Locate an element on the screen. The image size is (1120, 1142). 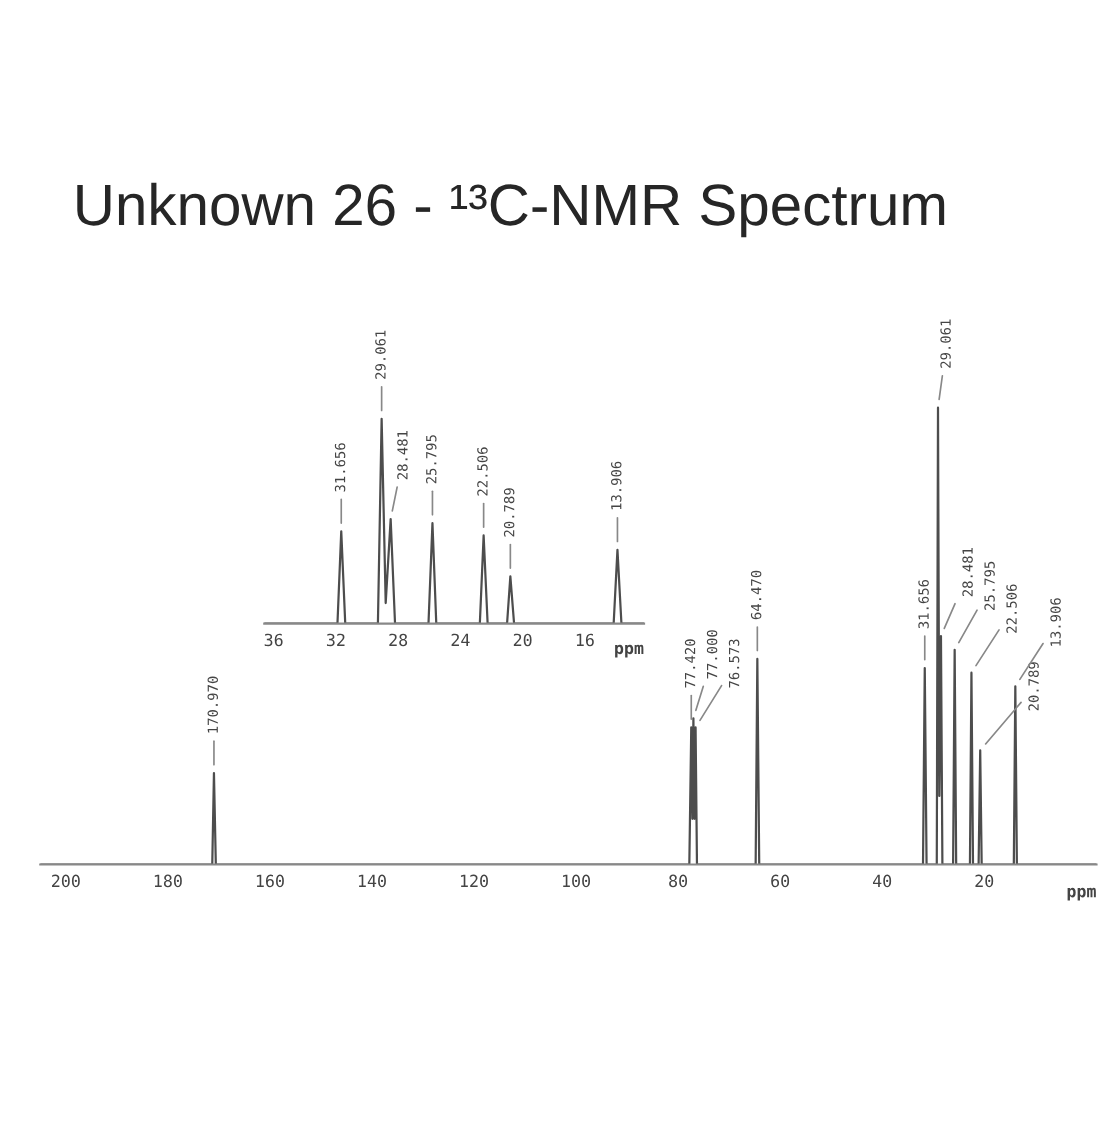
x-tick-label: 200 is located at coordinates (66, 881).